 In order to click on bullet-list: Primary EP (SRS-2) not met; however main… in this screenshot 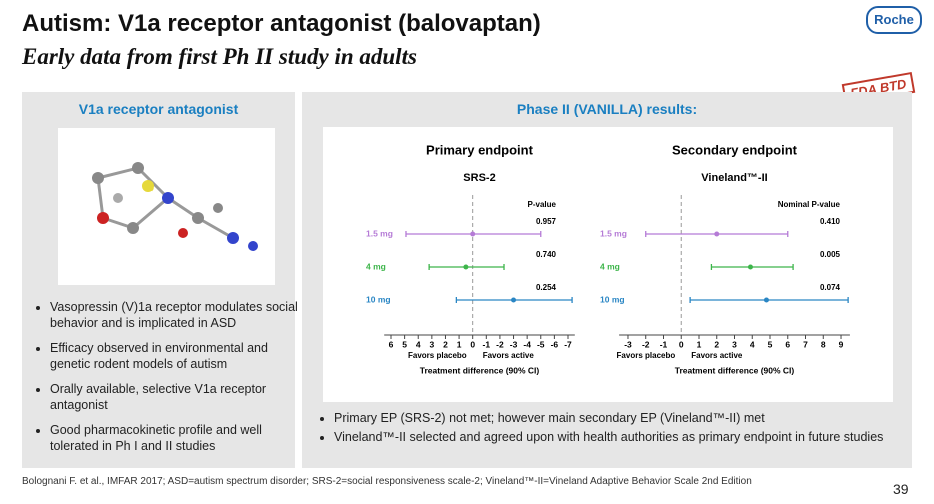, I will do `click(616, 429)`.